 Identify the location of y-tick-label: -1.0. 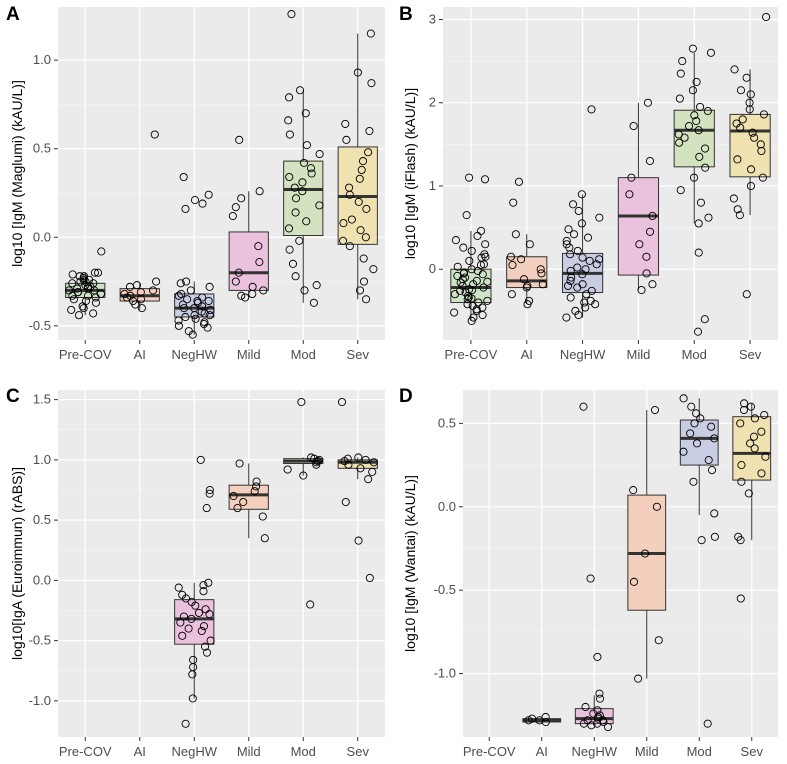
(40, 700).